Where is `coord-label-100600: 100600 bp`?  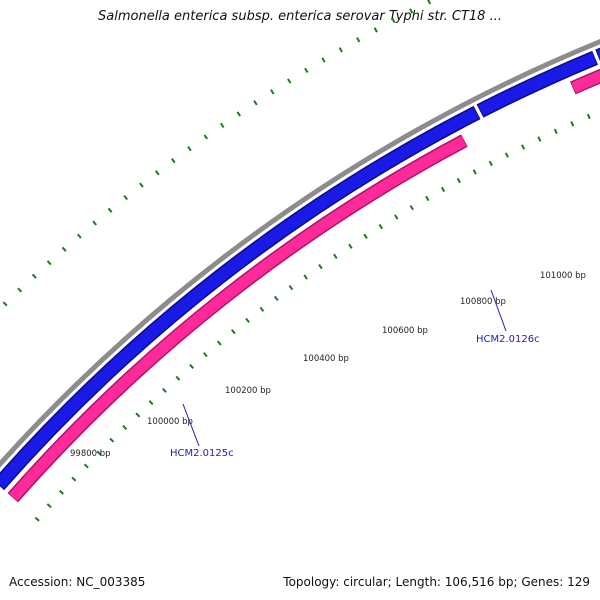 coord-label-100600: 100600 bp is located at coordinates (405, 331).